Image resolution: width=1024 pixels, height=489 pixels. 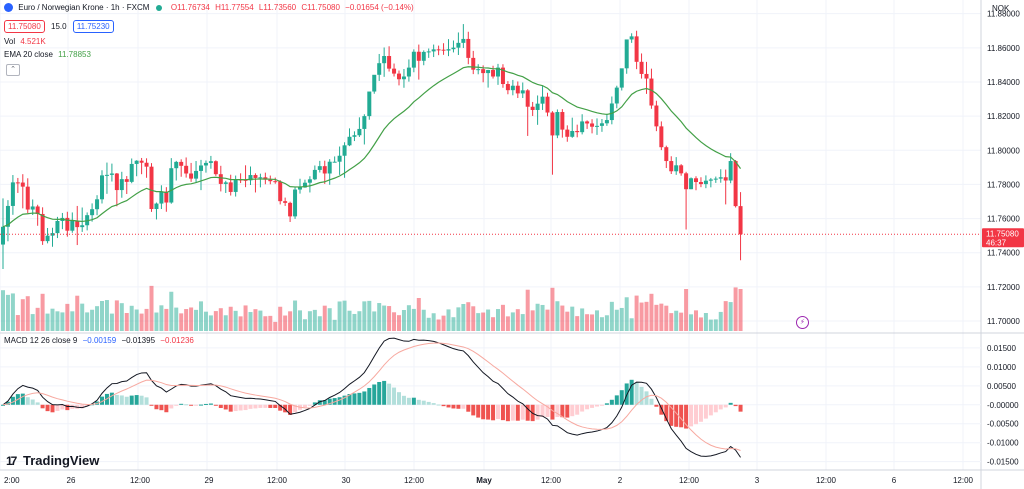 What do you see at coordinates (1003, 219) in the screenshot?
I see `price-tick-6: 11.76000` at bounding box center [1003, 219].